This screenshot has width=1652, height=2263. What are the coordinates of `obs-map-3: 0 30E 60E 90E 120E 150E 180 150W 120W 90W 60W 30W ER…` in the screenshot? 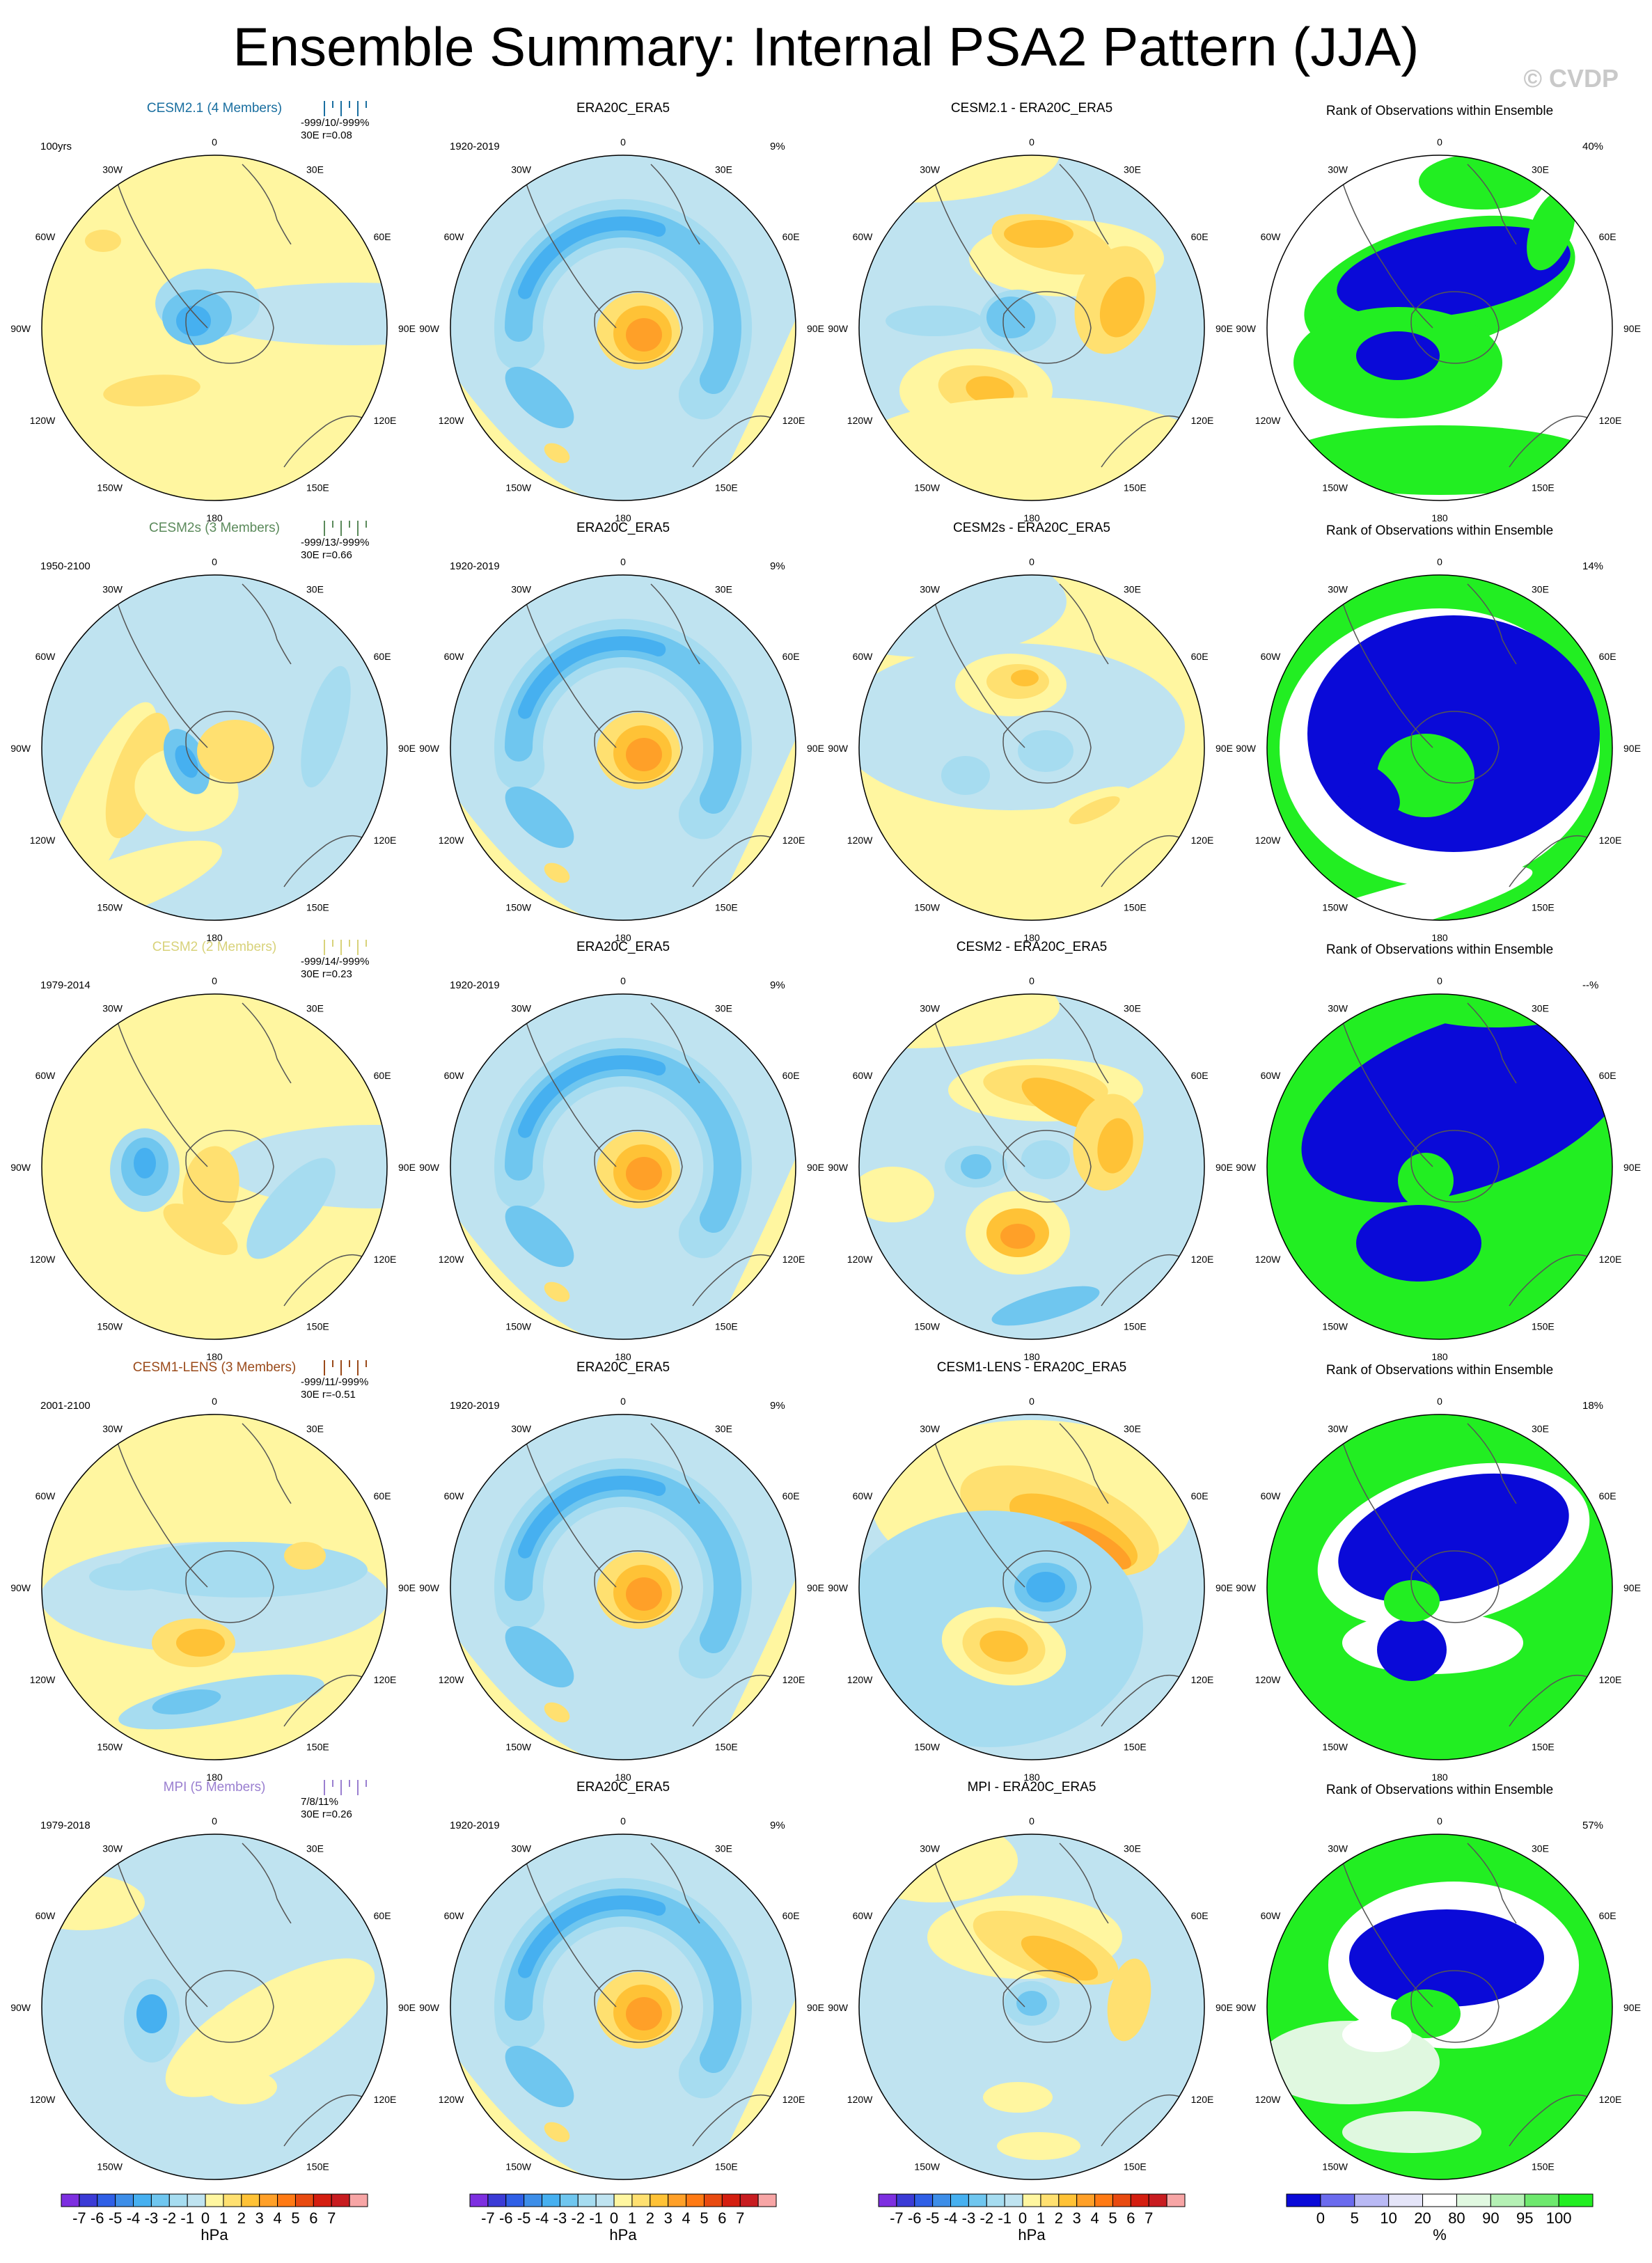 It's located at (621, 1151).